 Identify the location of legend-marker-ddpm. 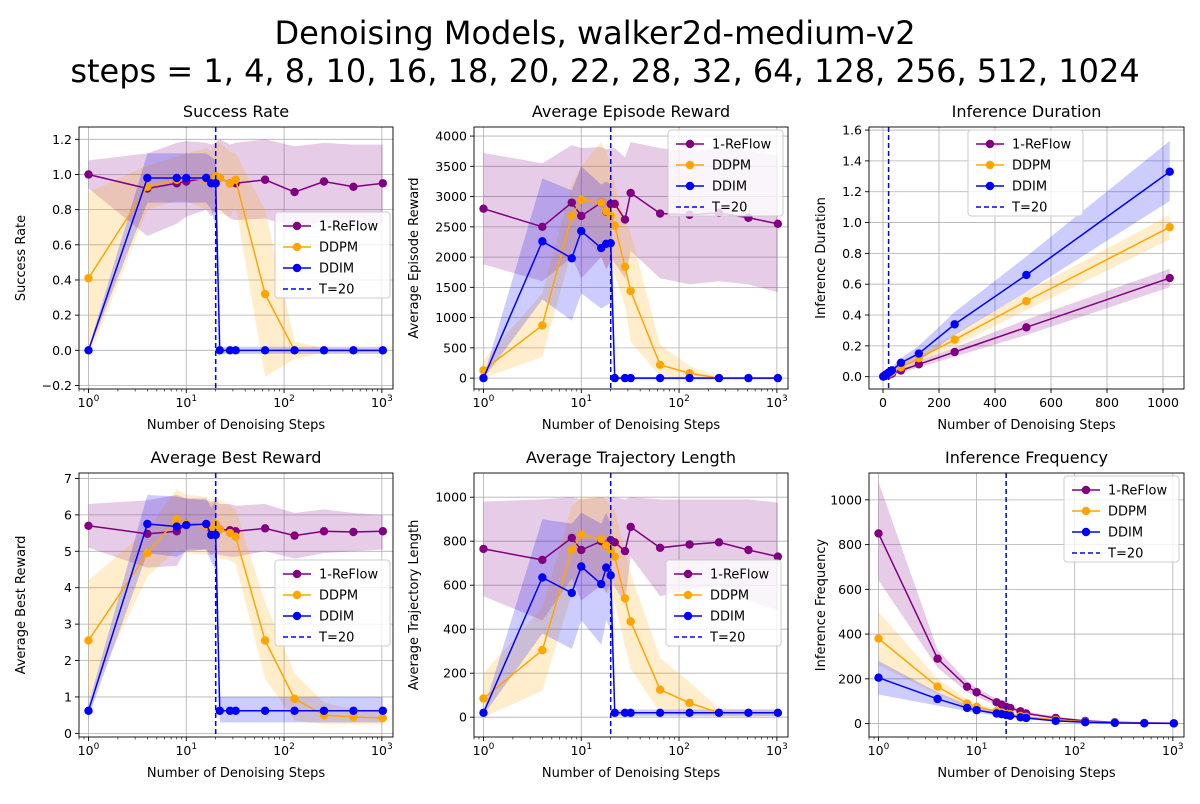
(990, 165).